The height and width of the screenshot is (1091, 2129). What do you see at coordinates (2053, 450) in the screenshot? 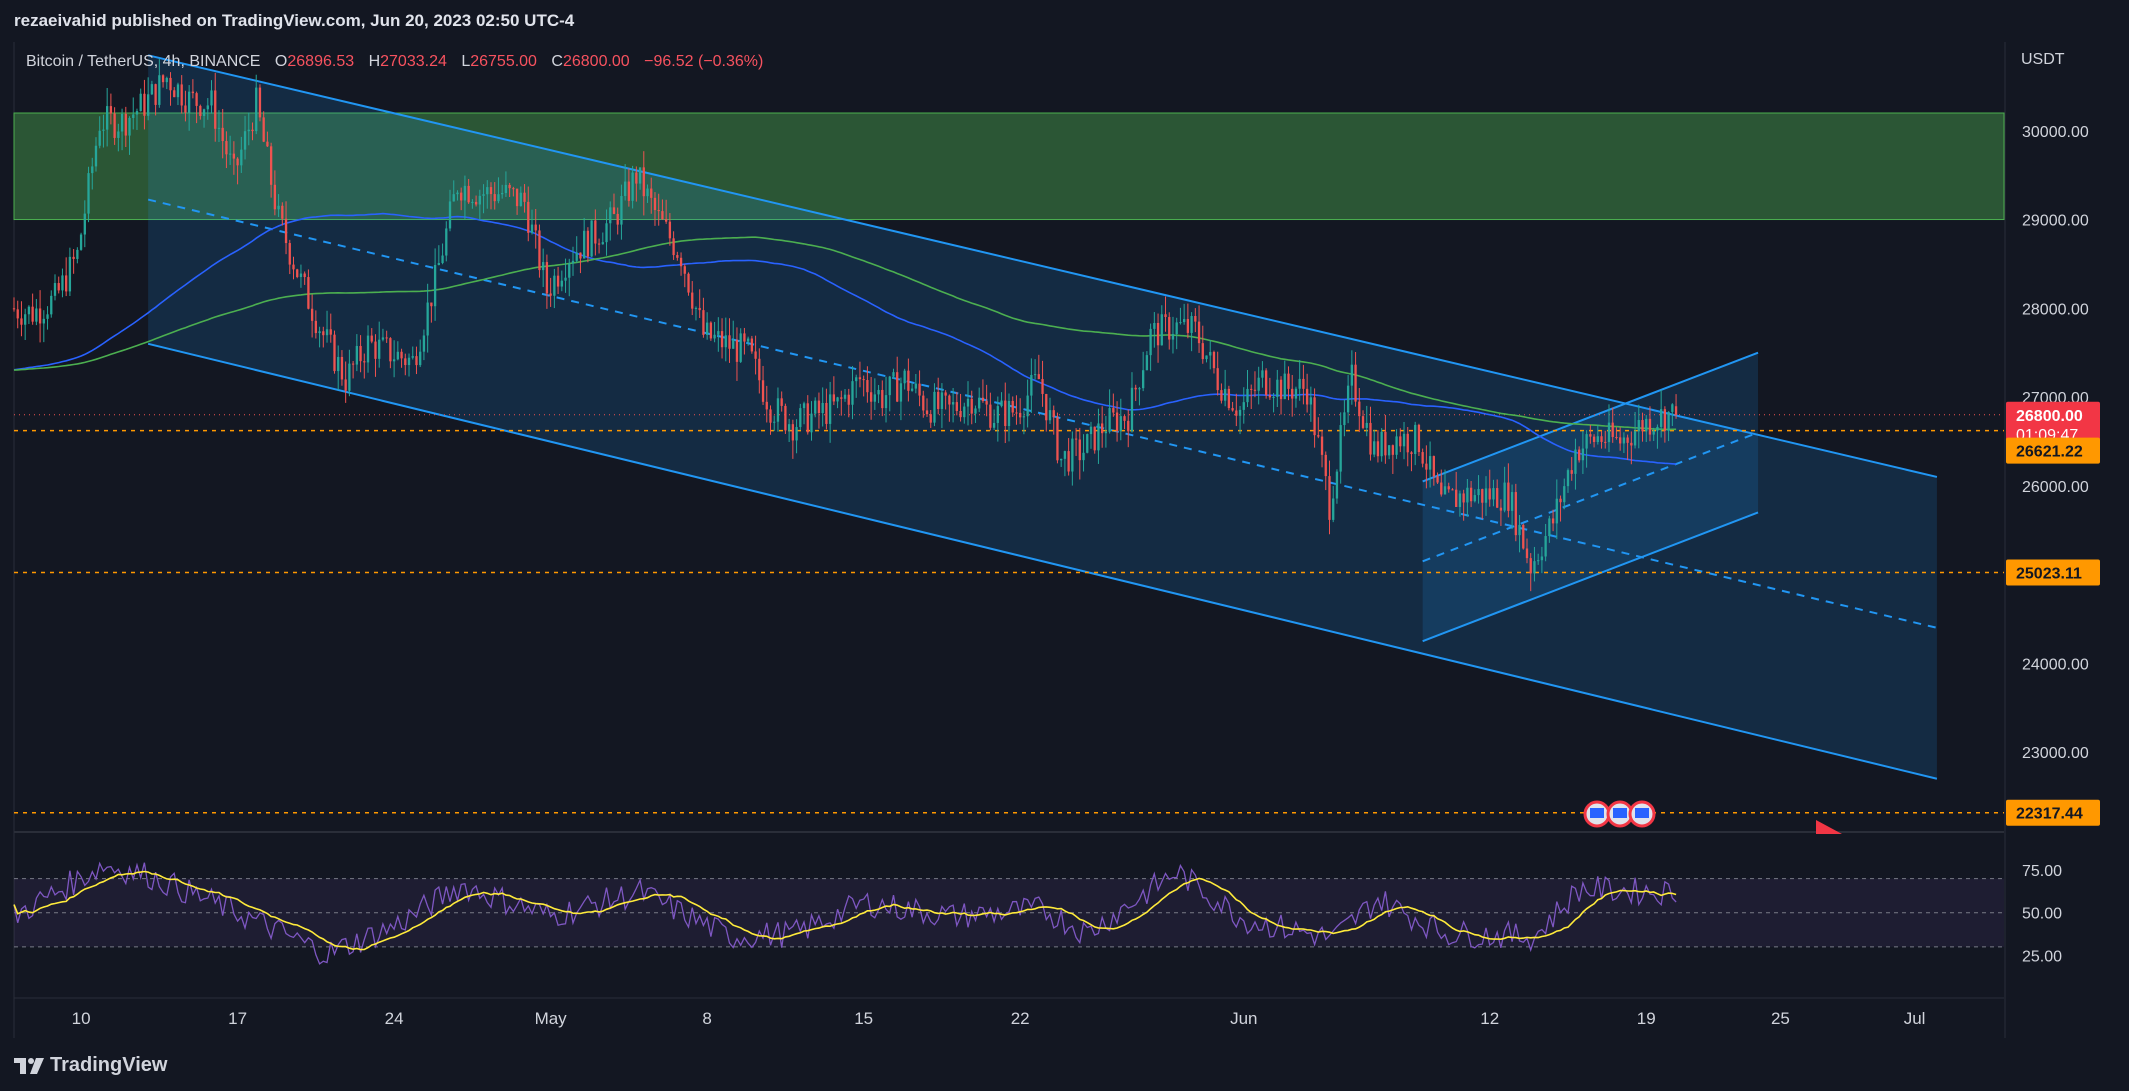
I see `level-1-tag: 26621.22` at bounding box center [2053, 450].